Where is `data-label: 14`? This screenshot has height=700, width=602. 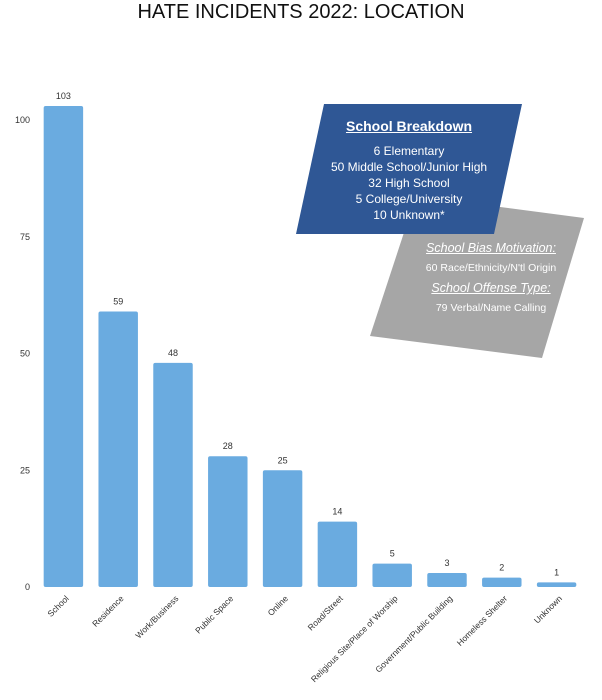 data-label: 14 is located at coordinates (337, 512).